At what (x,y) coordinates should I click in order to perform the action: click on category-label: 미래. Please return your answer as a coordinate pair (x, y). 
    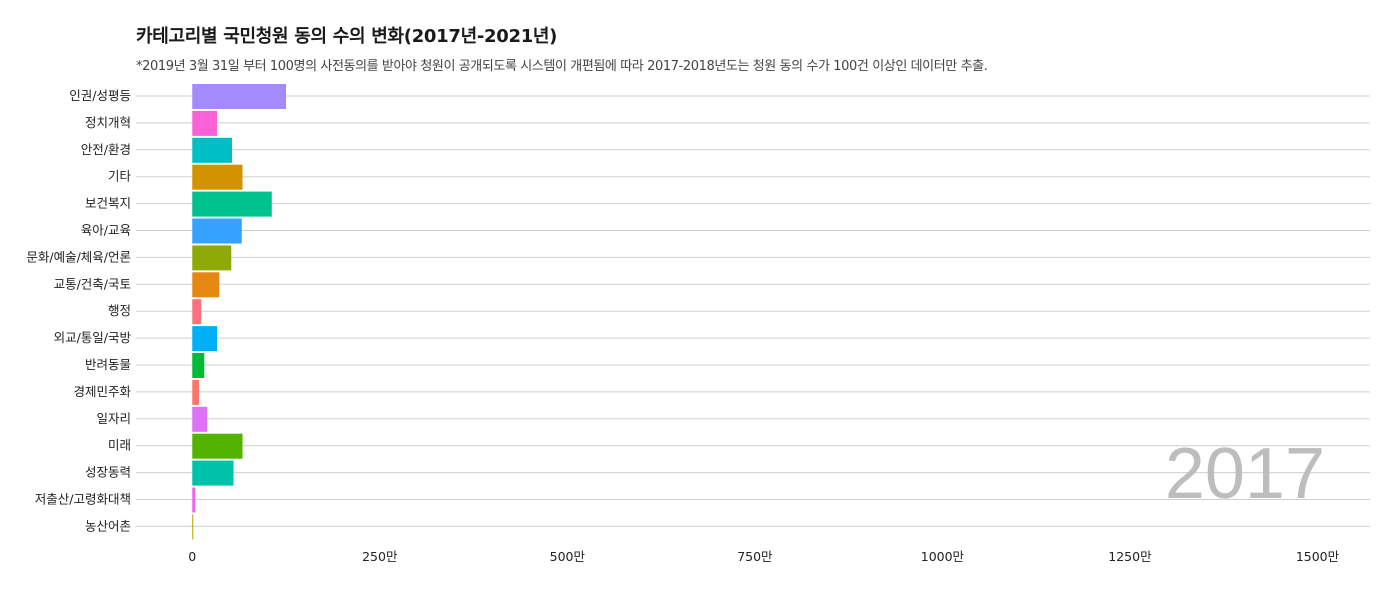
    Looking at the image, I should click on (119, 445).